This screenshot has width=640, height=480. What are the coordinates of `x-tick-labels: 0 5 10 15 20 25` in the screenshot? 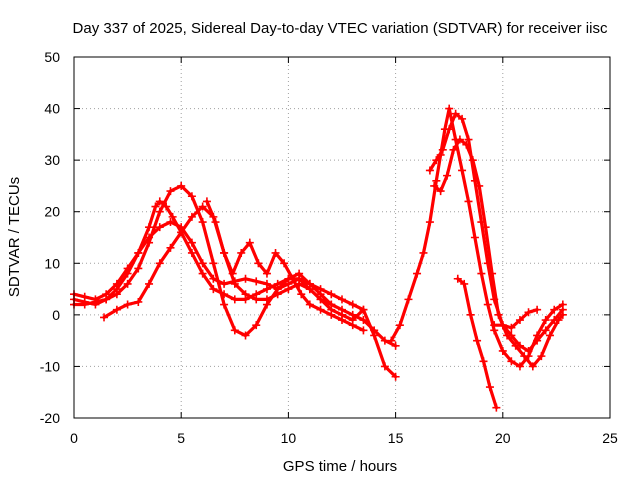 It's located at (344, 438).